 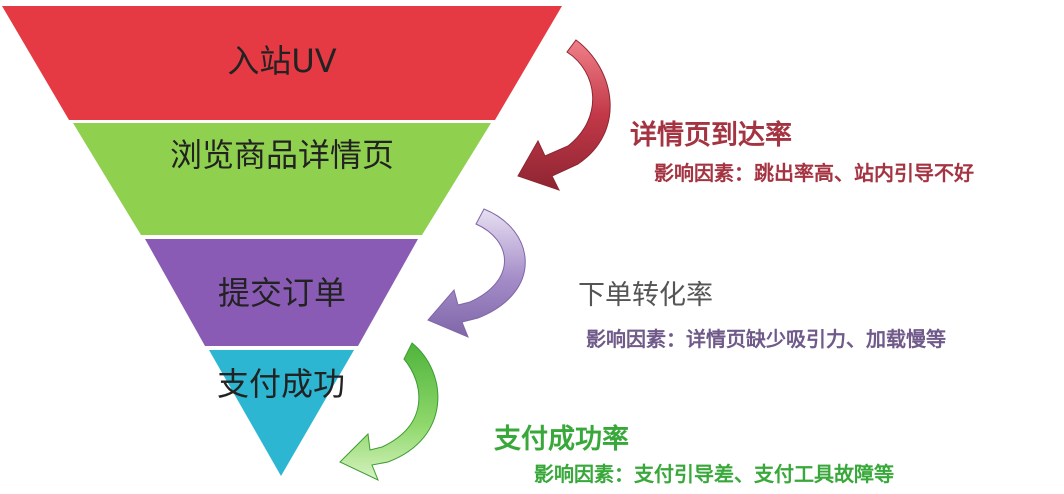 What do you see at coordinates (814, 173) in the screenshot?
I see `conversion-factors-detail-reach-rate: 影响因素：跳出率高、站内引导不好` at bounding box center [814, 173].